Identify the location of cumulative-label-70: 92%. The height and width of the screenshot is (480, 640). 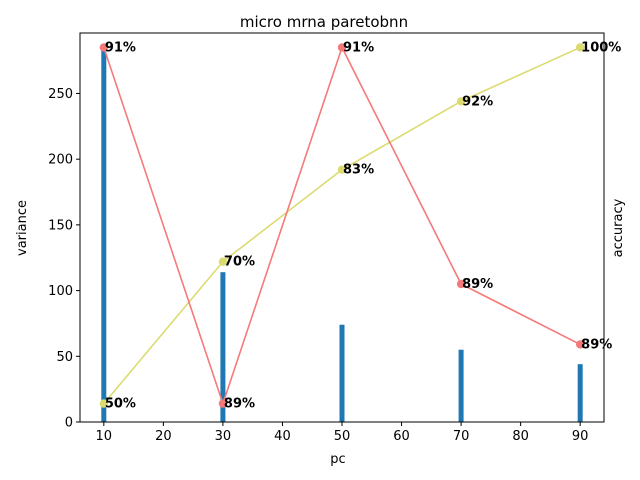
(477, 101).